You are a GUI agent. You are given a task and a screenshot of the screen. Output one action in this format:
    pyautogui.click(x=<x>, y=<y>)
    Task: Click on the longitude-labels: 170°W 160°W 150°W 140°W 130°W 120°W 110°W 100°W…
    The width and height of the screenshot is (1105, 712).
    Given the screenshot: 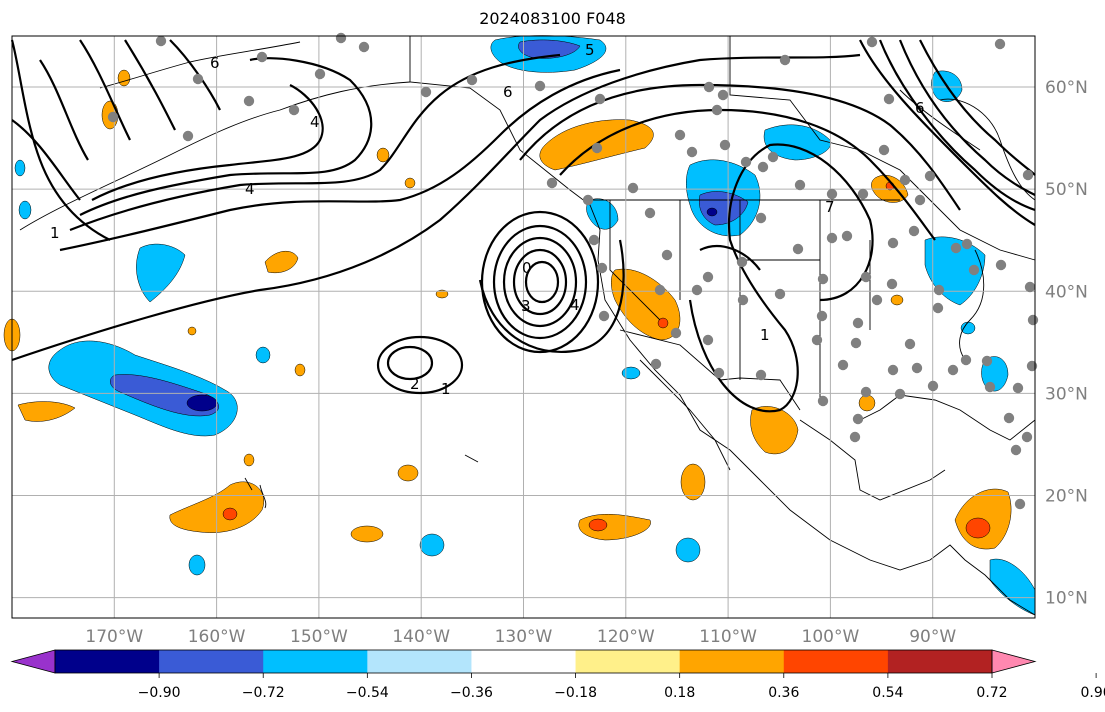 What is the action you would take?
    pyautogui.click(x=520, y=637)
    